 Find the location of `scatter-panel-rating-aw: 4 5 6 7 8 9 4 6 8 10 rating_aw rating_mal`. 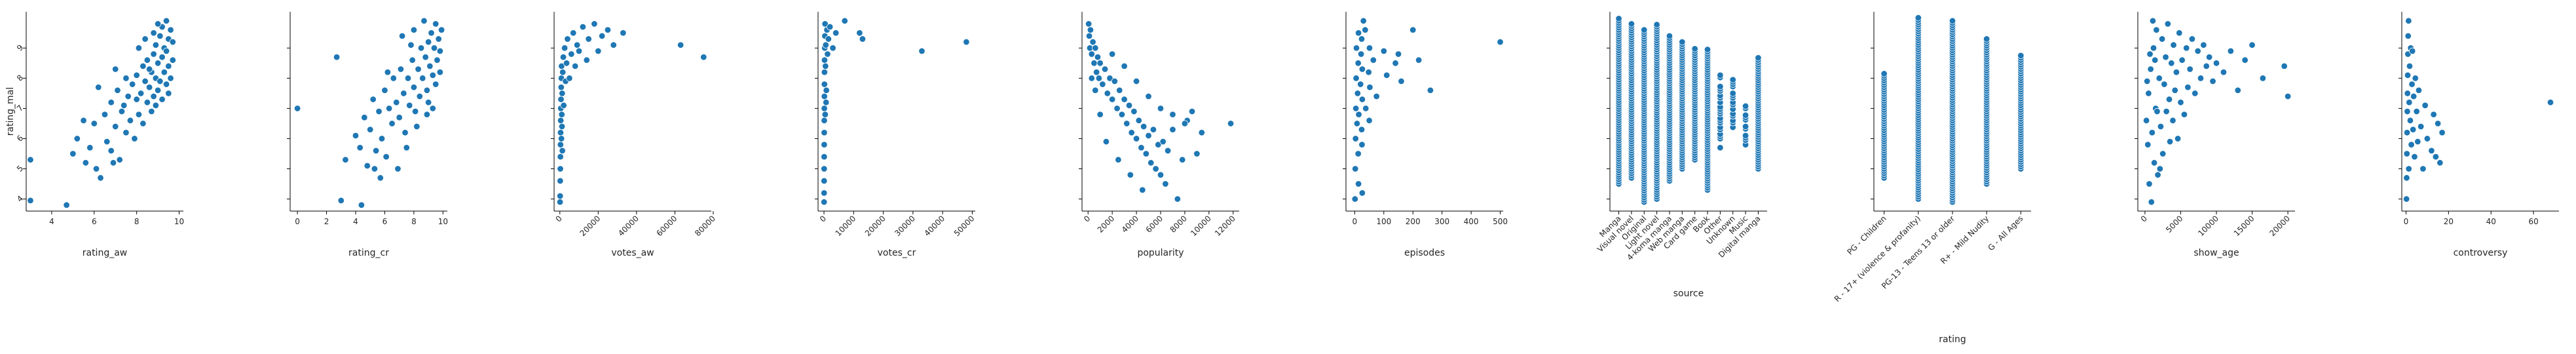

scatter-panel-rating-aw: 4 5 6 7 8 9 4 6 8 10 rating_aw rating_mal is located at coordinates (94, 135).